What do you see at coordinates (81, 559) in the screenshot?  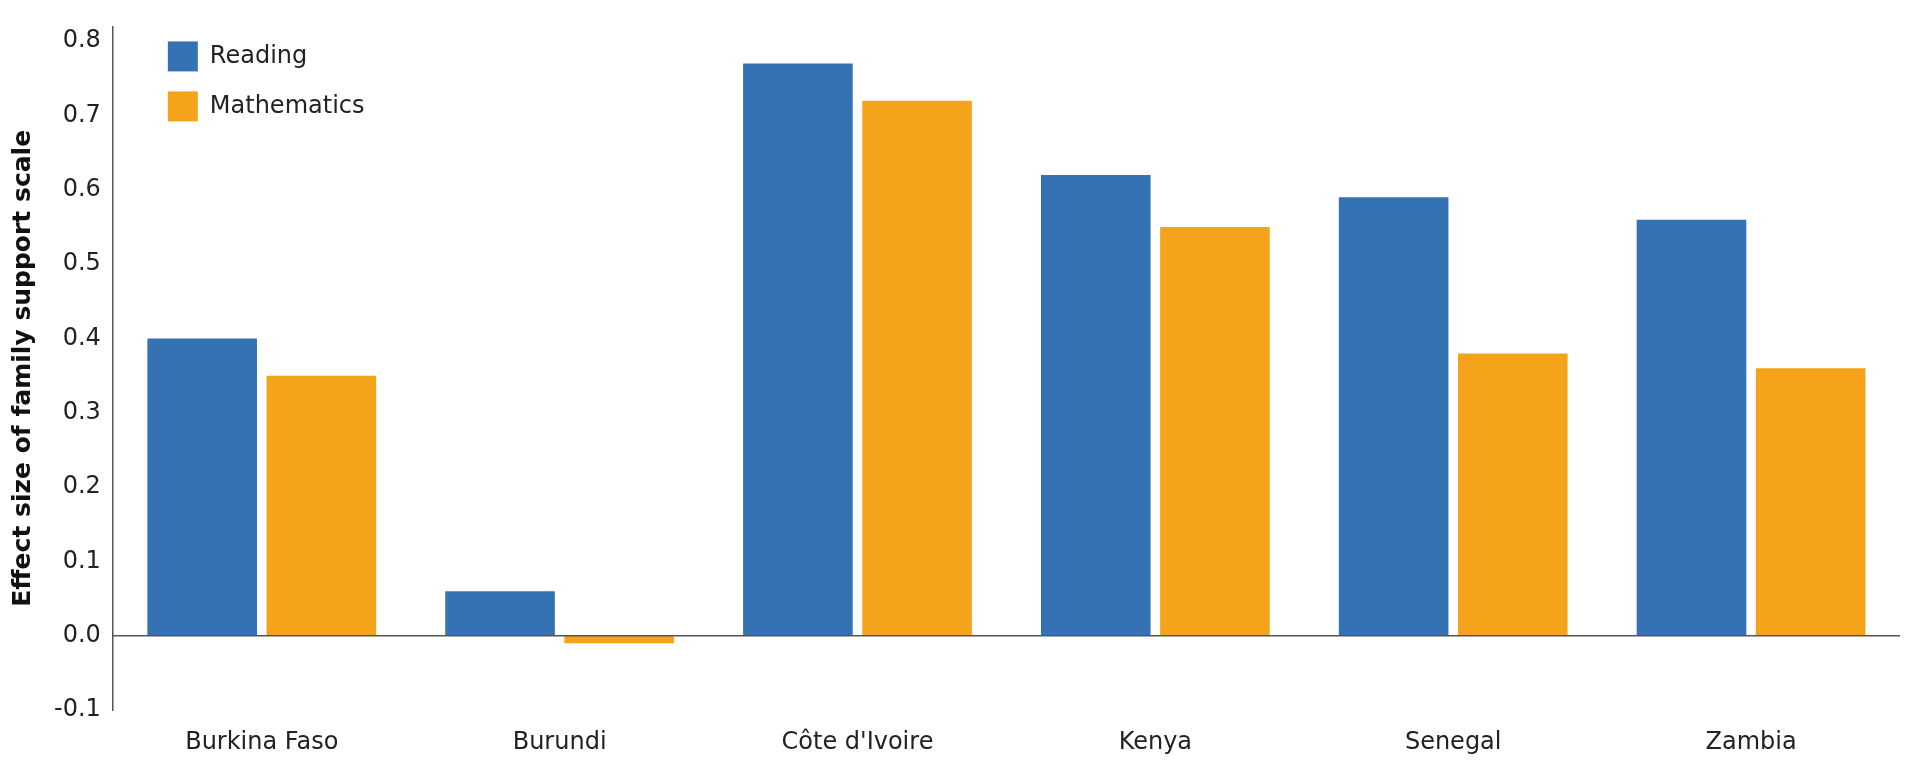 I see `y-tick-label: 0.1` at bounding box center [81, 559].